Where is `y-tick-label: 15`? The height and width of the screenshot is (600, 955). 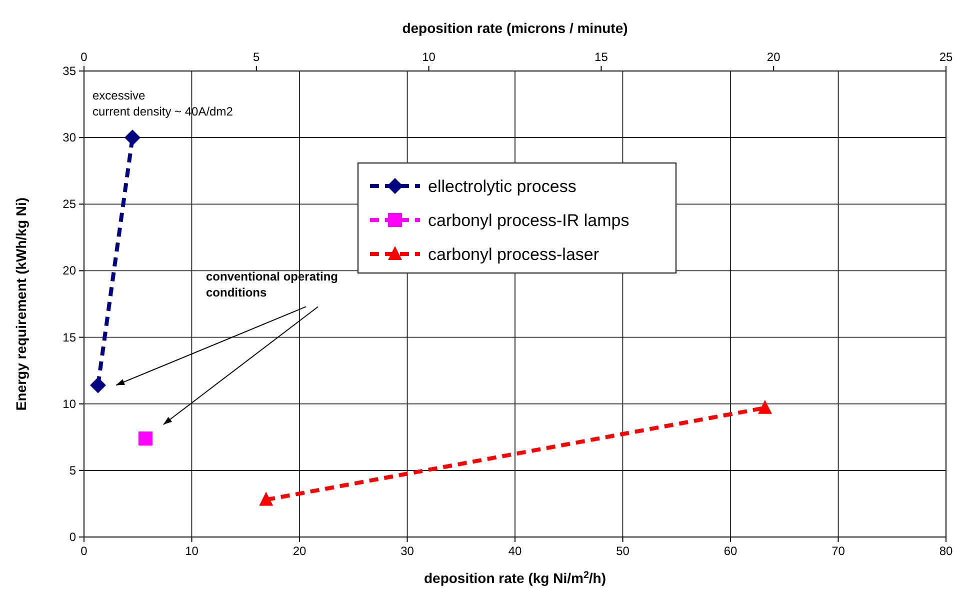 y-tick-label: 15 is located at coordinates (69, 337).